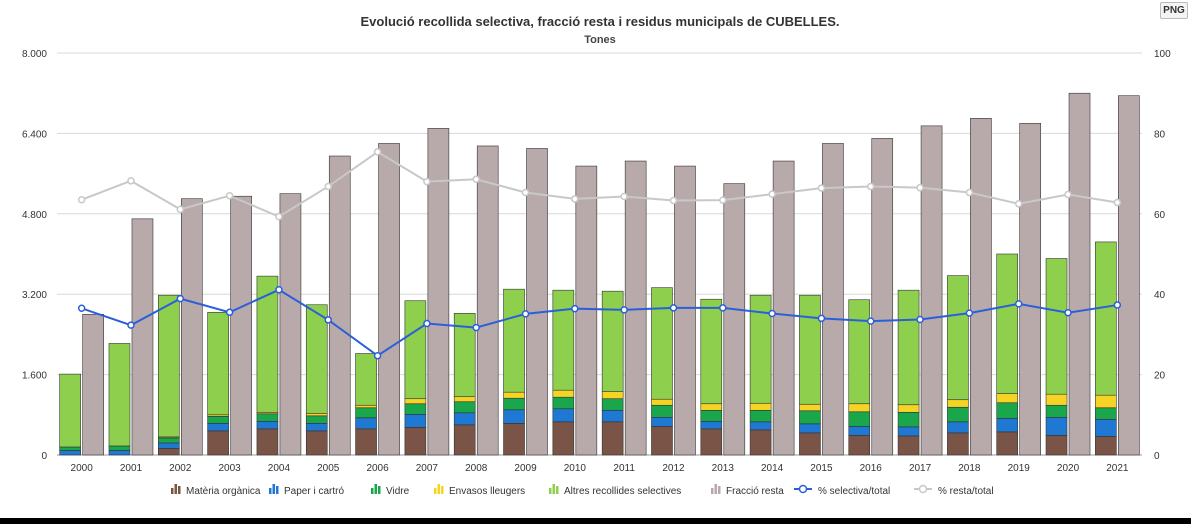  Describe the element at coordinates (487, 491) in the screenshot. I see `legend-label: Envasos lleugers` at that location.